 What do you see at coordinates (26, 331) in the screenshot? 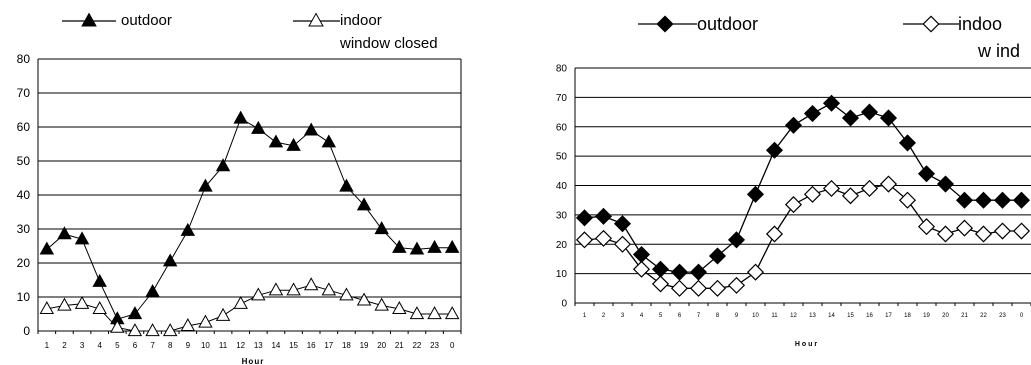
I see `y-tick-label: 0` at bounding box center [26, 331].